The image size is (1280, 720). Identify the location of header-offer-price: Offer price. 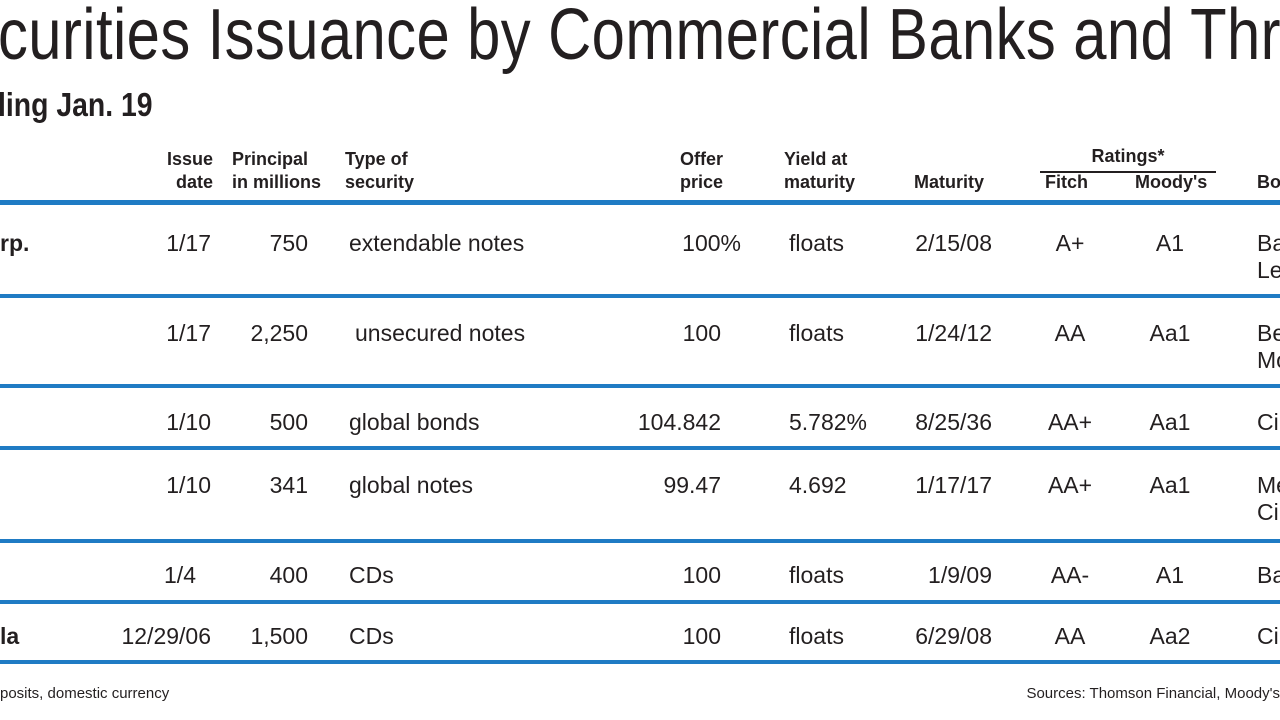
(701, 170).